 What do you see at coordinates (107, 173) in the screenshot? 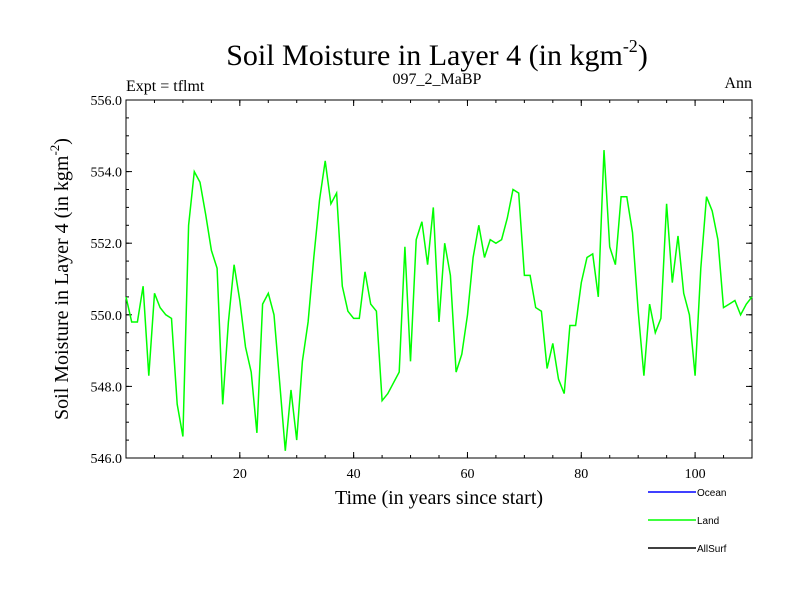
I see `y-tick-label: 554.0` at bounding box center [107, 173].